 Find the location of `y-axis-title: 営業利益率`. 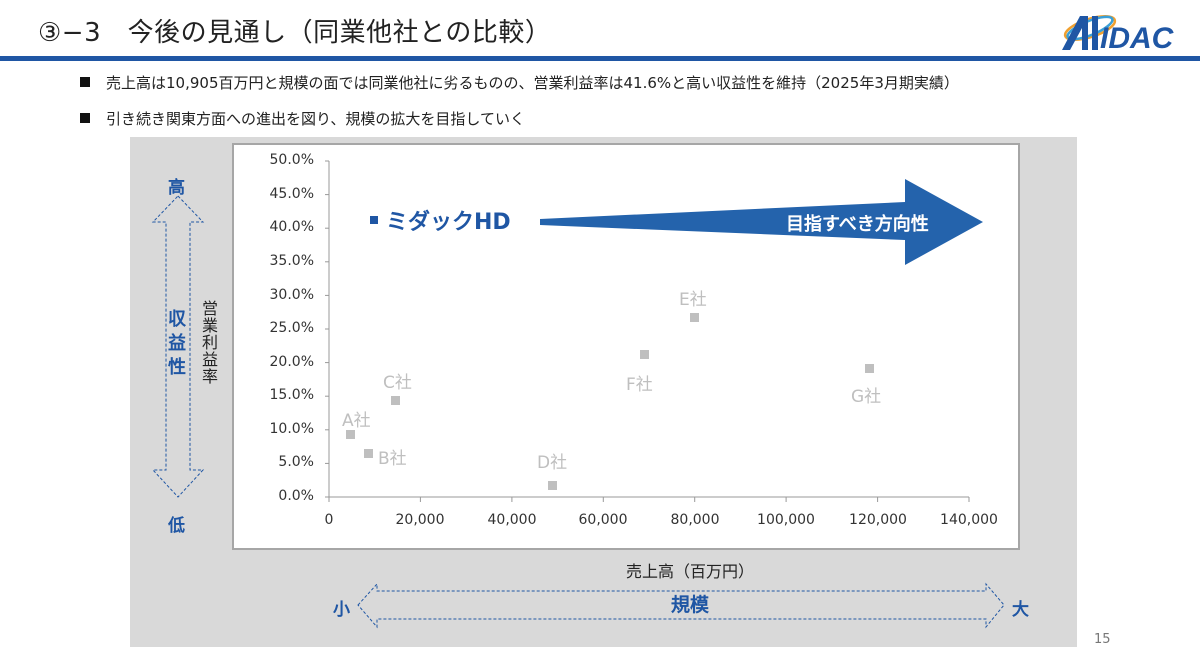

y-axis-title: 営業利益率 is located at coordinates (208, 342).